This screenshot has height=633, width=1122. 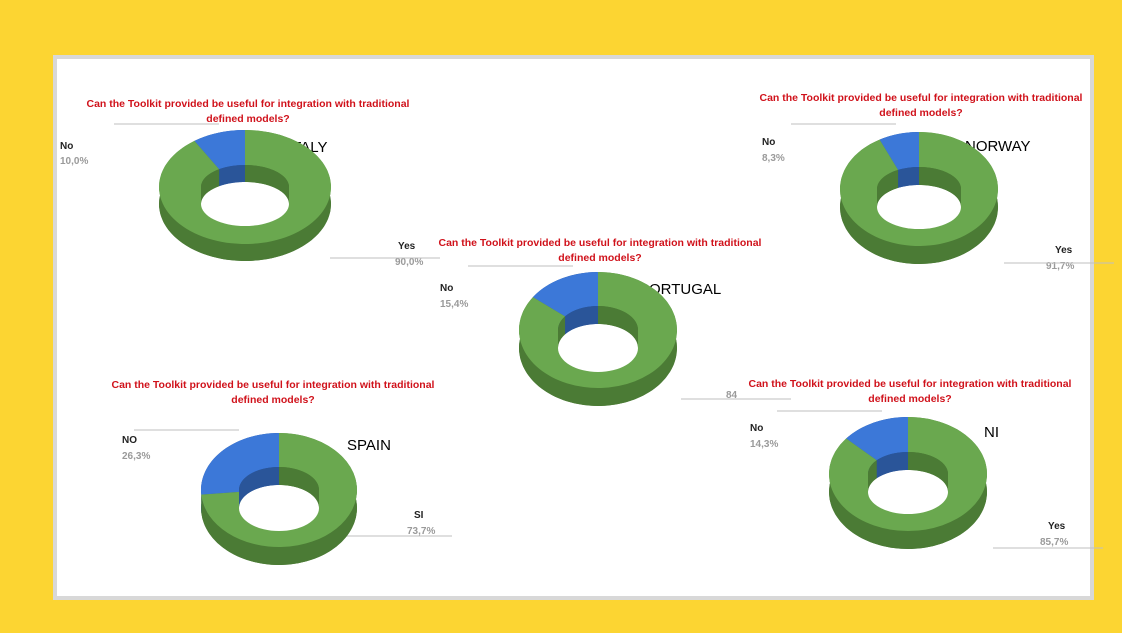 What do you see at coordinates (419, 515) in the screenshot?
I see `slice-label-yes: SI` at bounding box center [419, 515].